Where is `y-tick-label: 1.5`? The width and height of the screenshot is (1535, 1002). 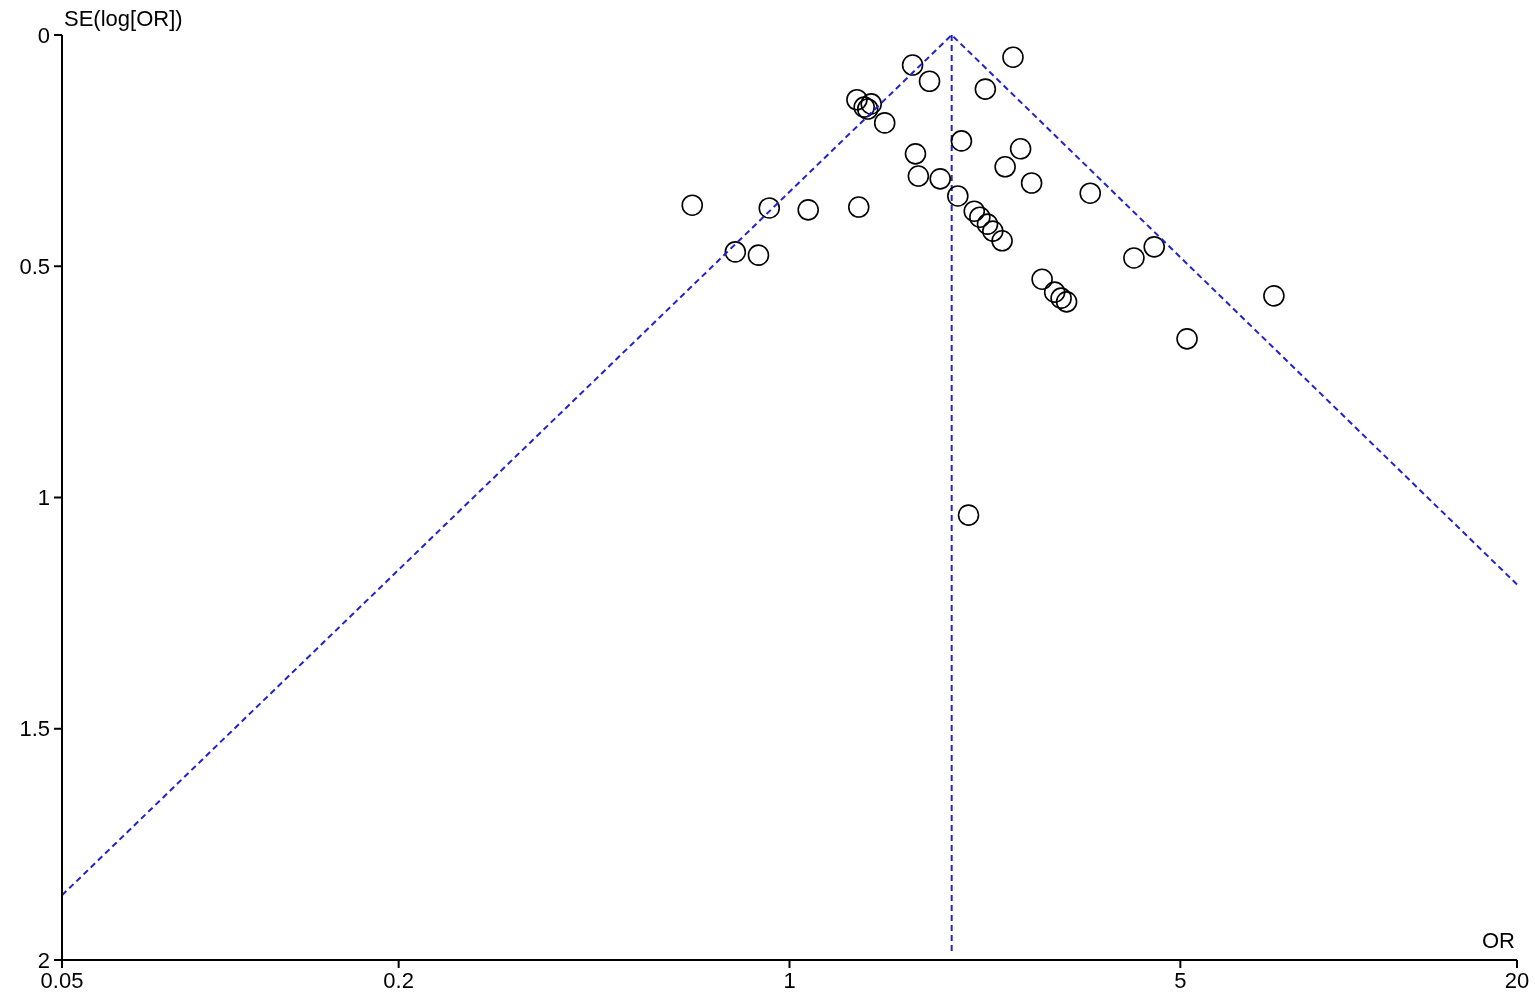 y-tick-label: 1.5 is located at coordinates (34, 729).